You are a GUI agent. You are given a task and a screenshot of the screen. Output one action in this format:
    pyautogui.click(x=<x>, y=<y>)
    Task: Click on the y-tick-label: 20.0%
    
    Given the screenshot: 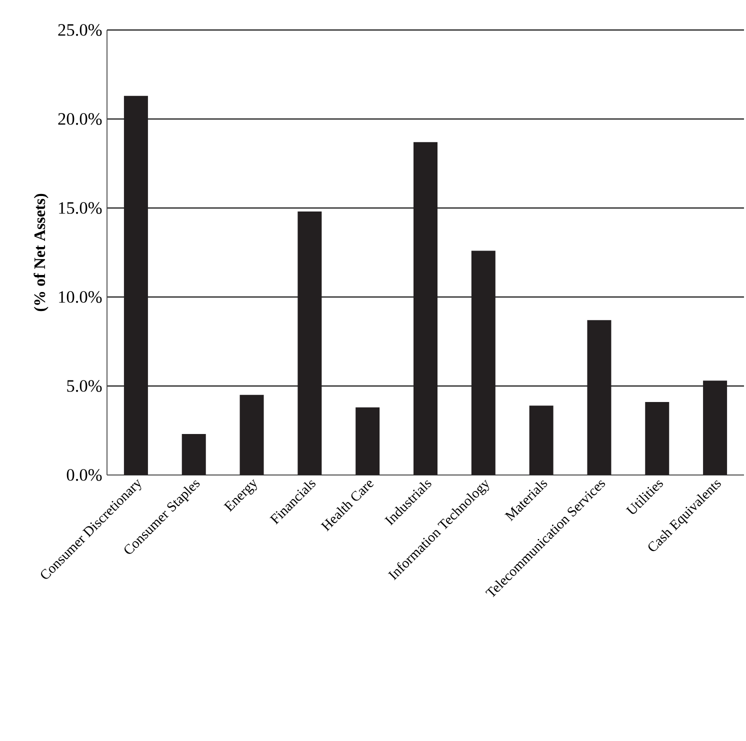 What is the action you would take?
    pyautogui.click(x=80, y=119)
    